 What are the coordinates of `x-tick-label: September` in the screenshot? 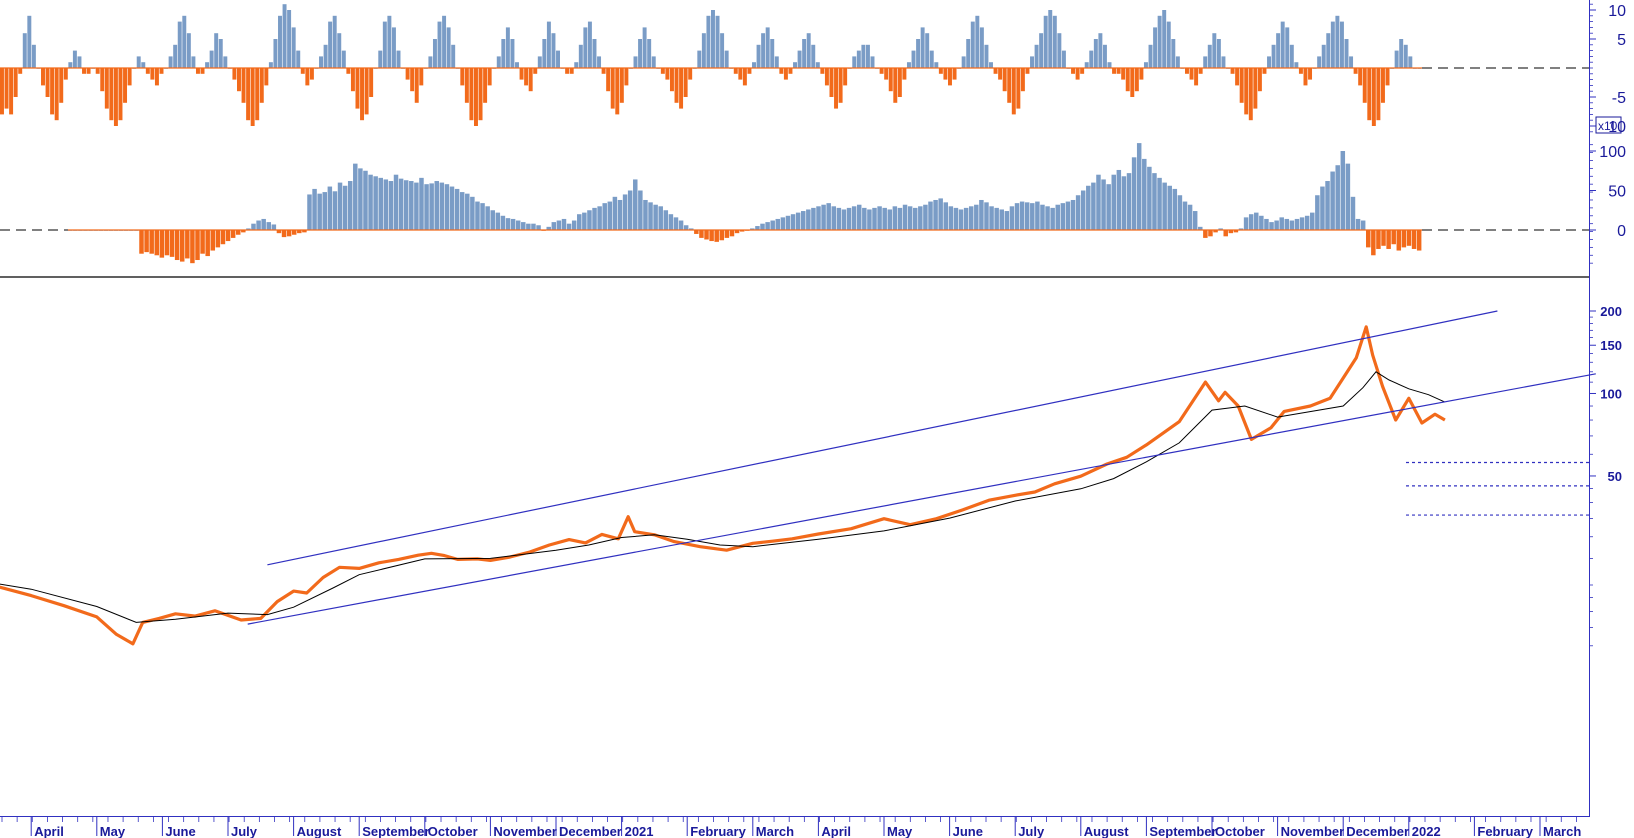 It's located at (1182, 831).